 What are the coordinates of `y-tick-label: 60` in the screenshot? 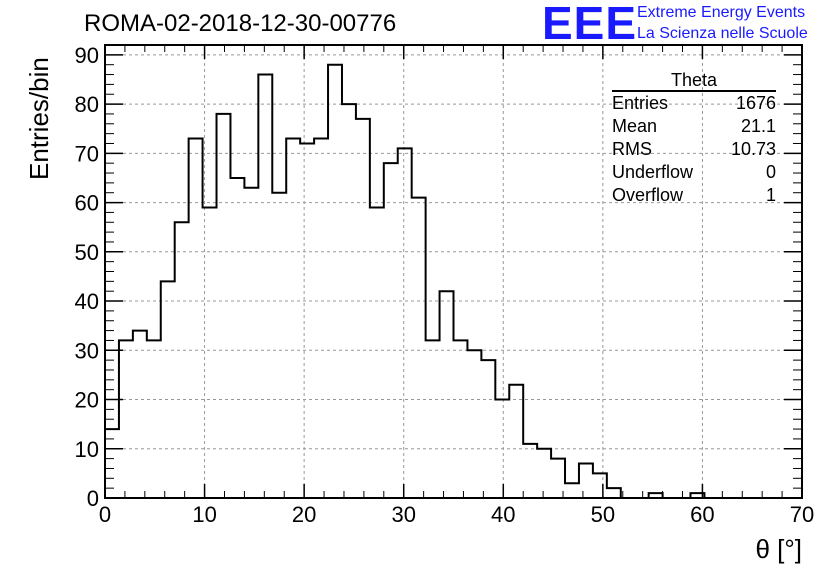 It's located at (87, 203).